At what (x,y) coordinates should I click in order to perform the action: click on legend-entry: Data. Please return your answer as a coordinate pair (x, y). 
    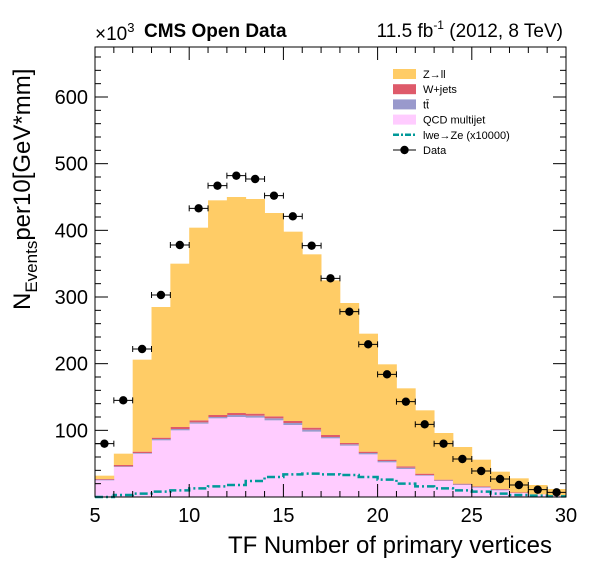
    Looking at the image, I should click on (420, 151).